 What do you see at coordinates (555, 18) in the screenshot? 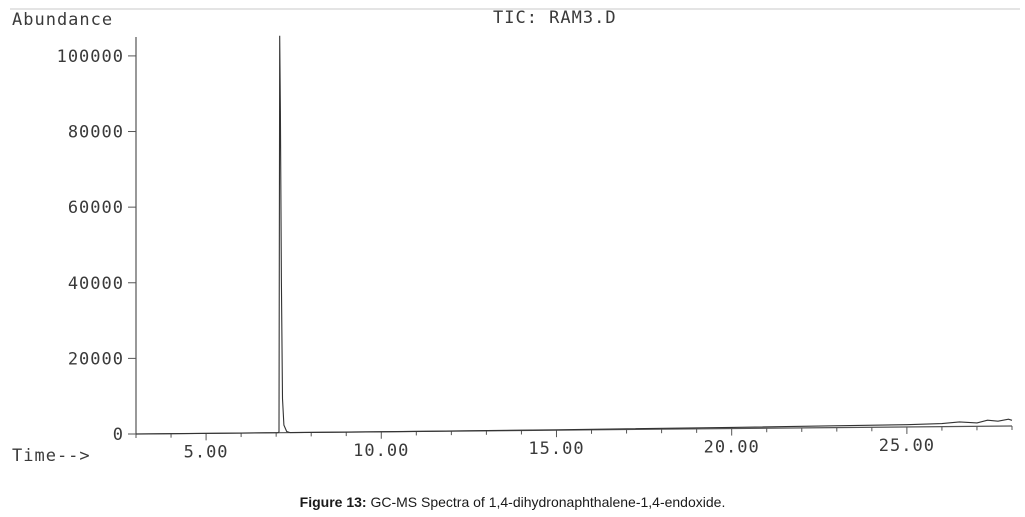
I see `chart-title: TIC: RAM3.D` at bounding box center [555, 18].